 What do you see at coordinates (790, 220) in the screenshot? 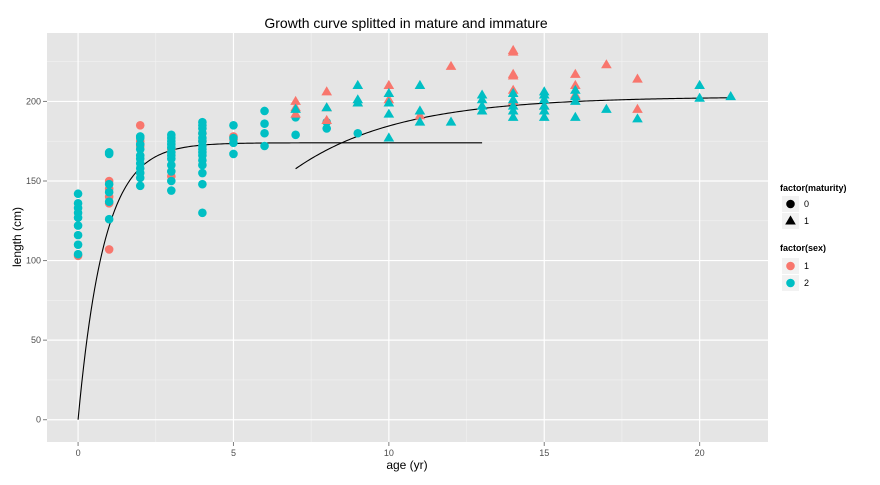
I see `legend-key-triangle` at bounding box center [790, 220].